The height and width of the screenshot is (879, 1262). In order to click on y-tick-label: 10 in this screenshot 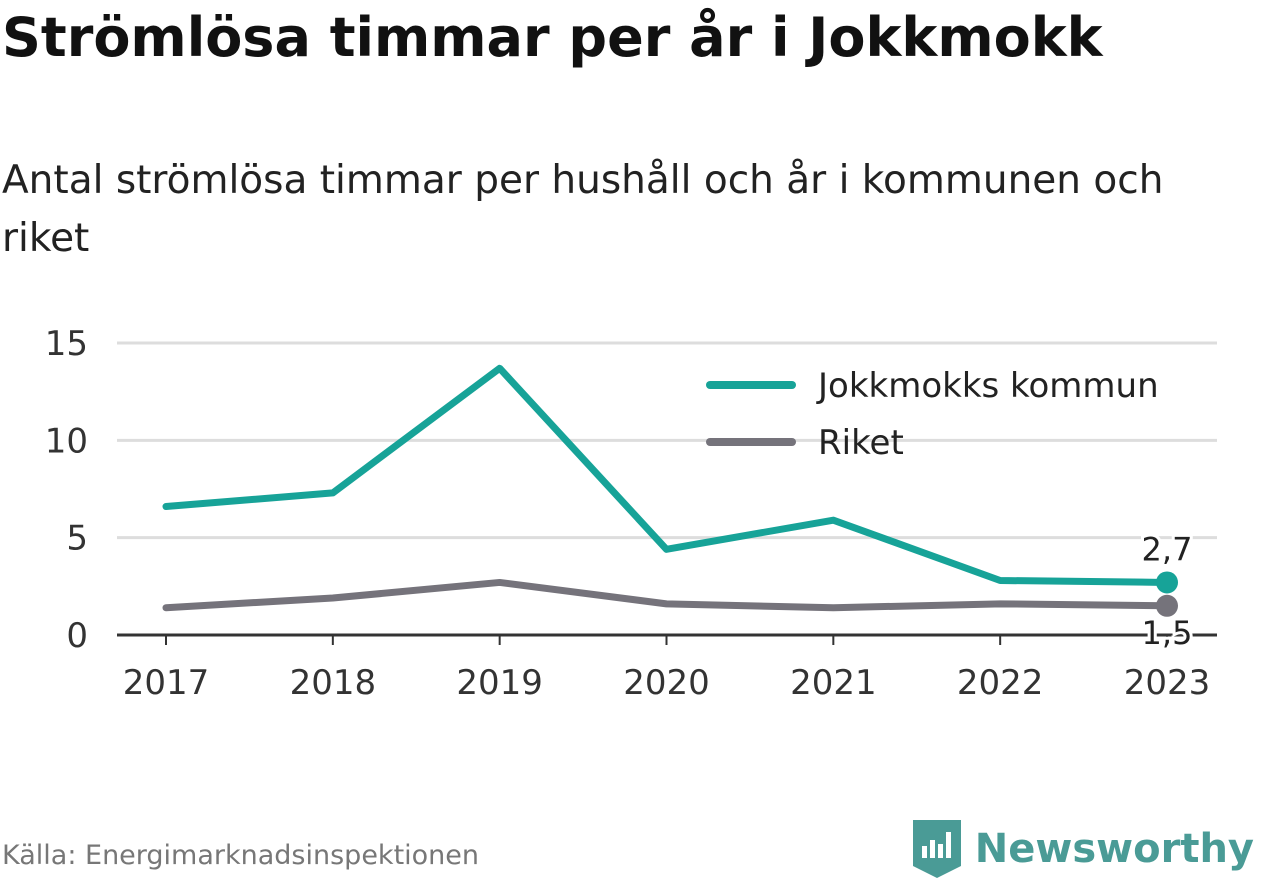, I will do `click(66, 441)`.